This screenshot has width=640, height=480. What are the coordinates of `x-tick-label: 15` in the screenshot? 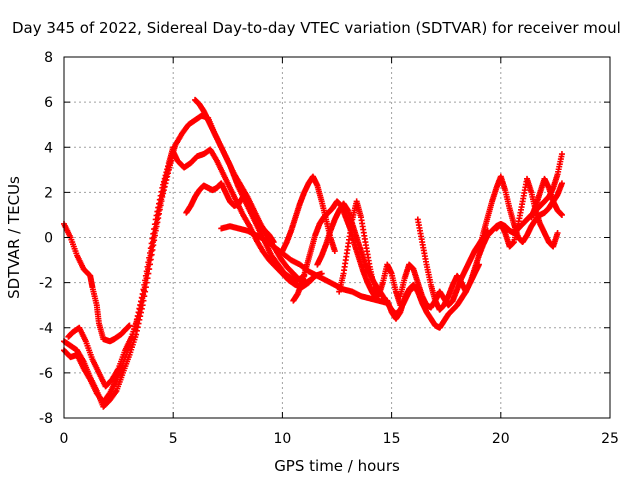 It's located at (392, 439).